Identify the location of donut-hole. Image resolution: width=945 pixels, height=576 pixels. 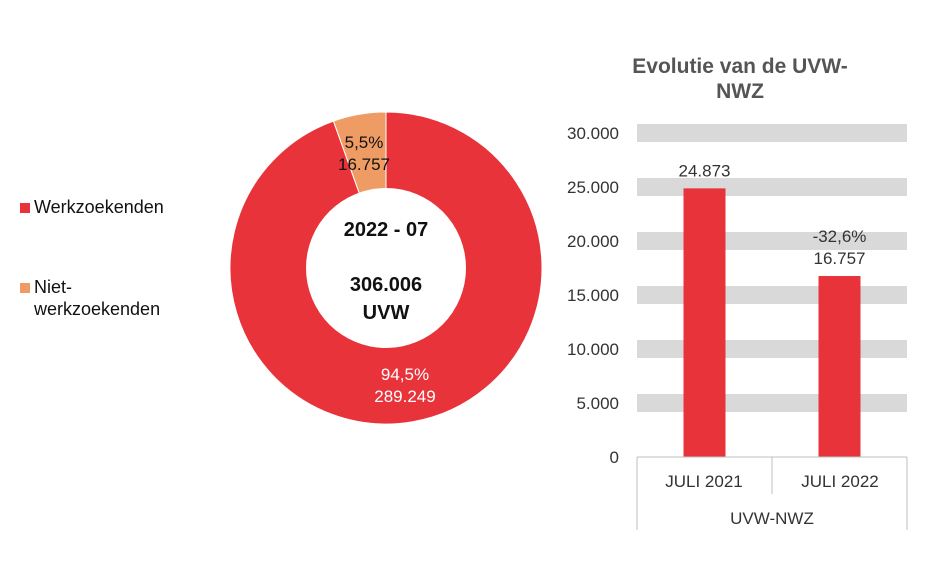
(386, 268).